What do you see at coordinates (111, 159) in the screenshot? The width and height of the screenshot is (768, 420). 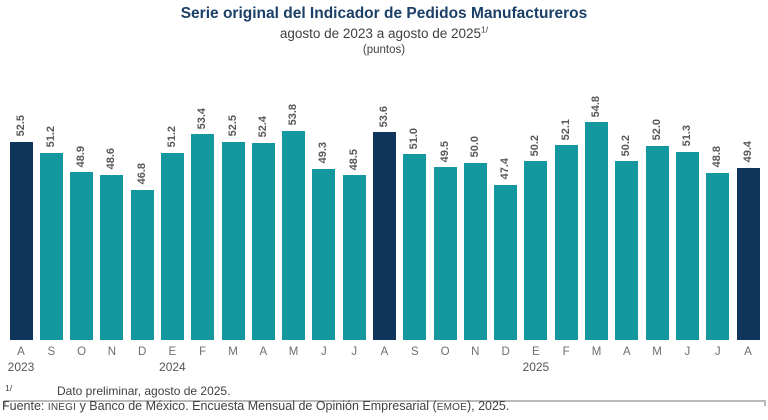 I see `bar-value-label: 48.6` at bounding box center [111, 159].